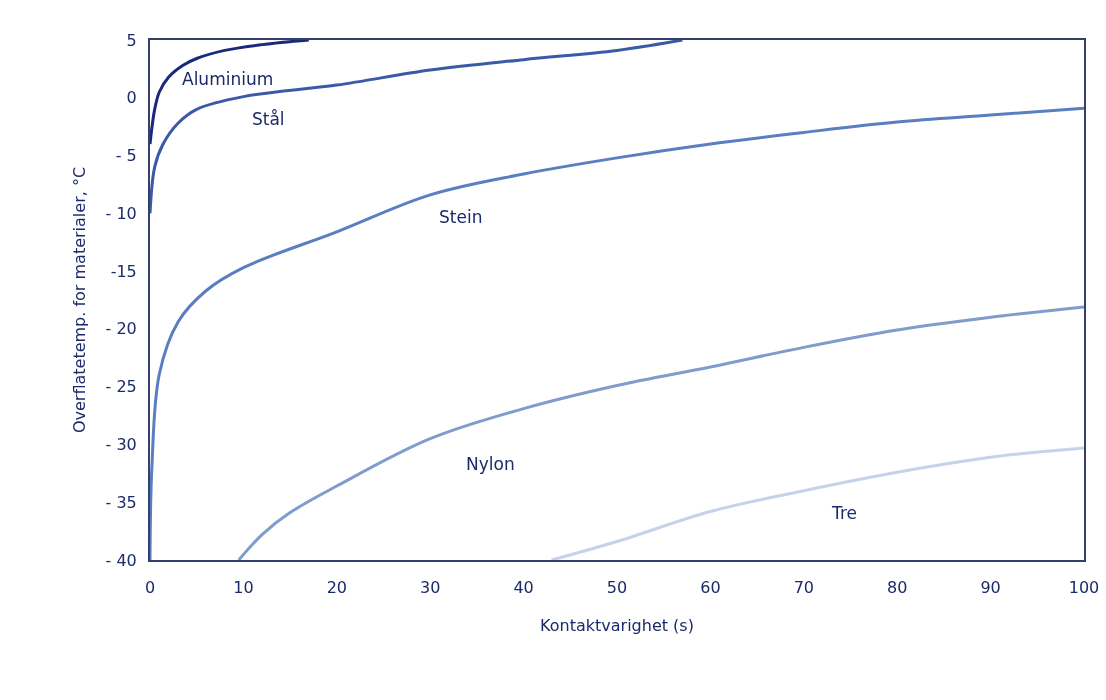  I want to click on series-label: Stein, so click(461, 217).